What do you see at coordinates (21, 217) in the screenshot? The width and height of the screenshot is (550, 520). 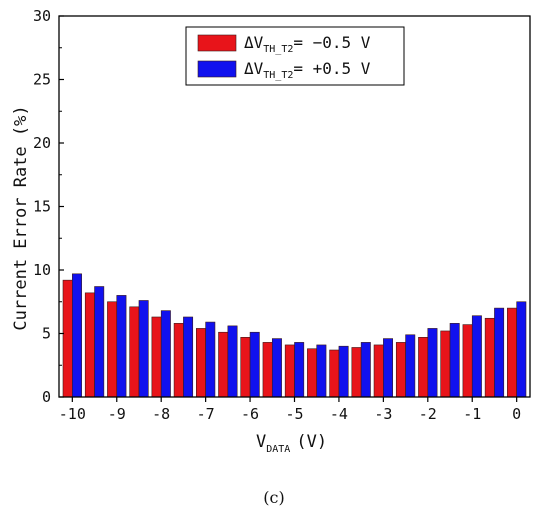 I see `y-axis-title: Current Error Rate (%)` at bounding box center [21, 217].